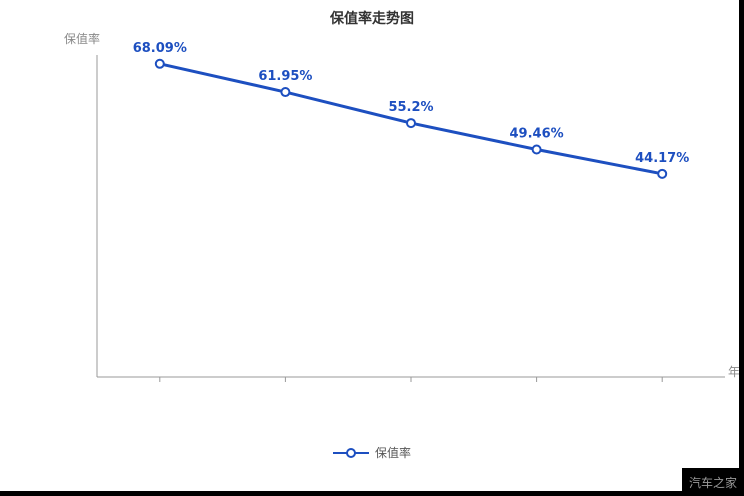  I want to click on chart-legend: 保值率, so click(372, 452).